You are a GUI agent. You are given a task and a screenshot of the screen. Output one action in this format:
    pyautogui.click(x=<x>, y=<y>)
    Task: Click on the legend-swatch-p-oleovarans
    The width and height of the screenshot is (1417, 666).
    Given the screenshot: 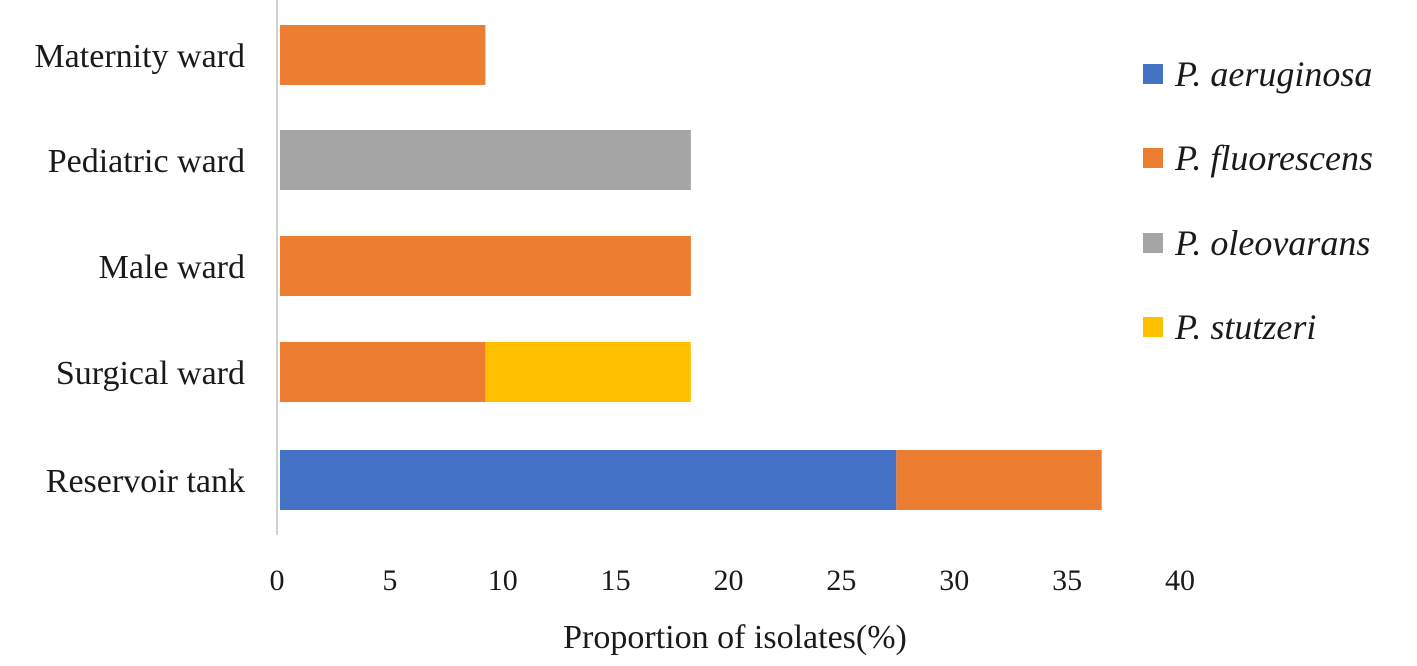 What is the action you would take?
    pyautogui.click(x=1153, y=243)
    